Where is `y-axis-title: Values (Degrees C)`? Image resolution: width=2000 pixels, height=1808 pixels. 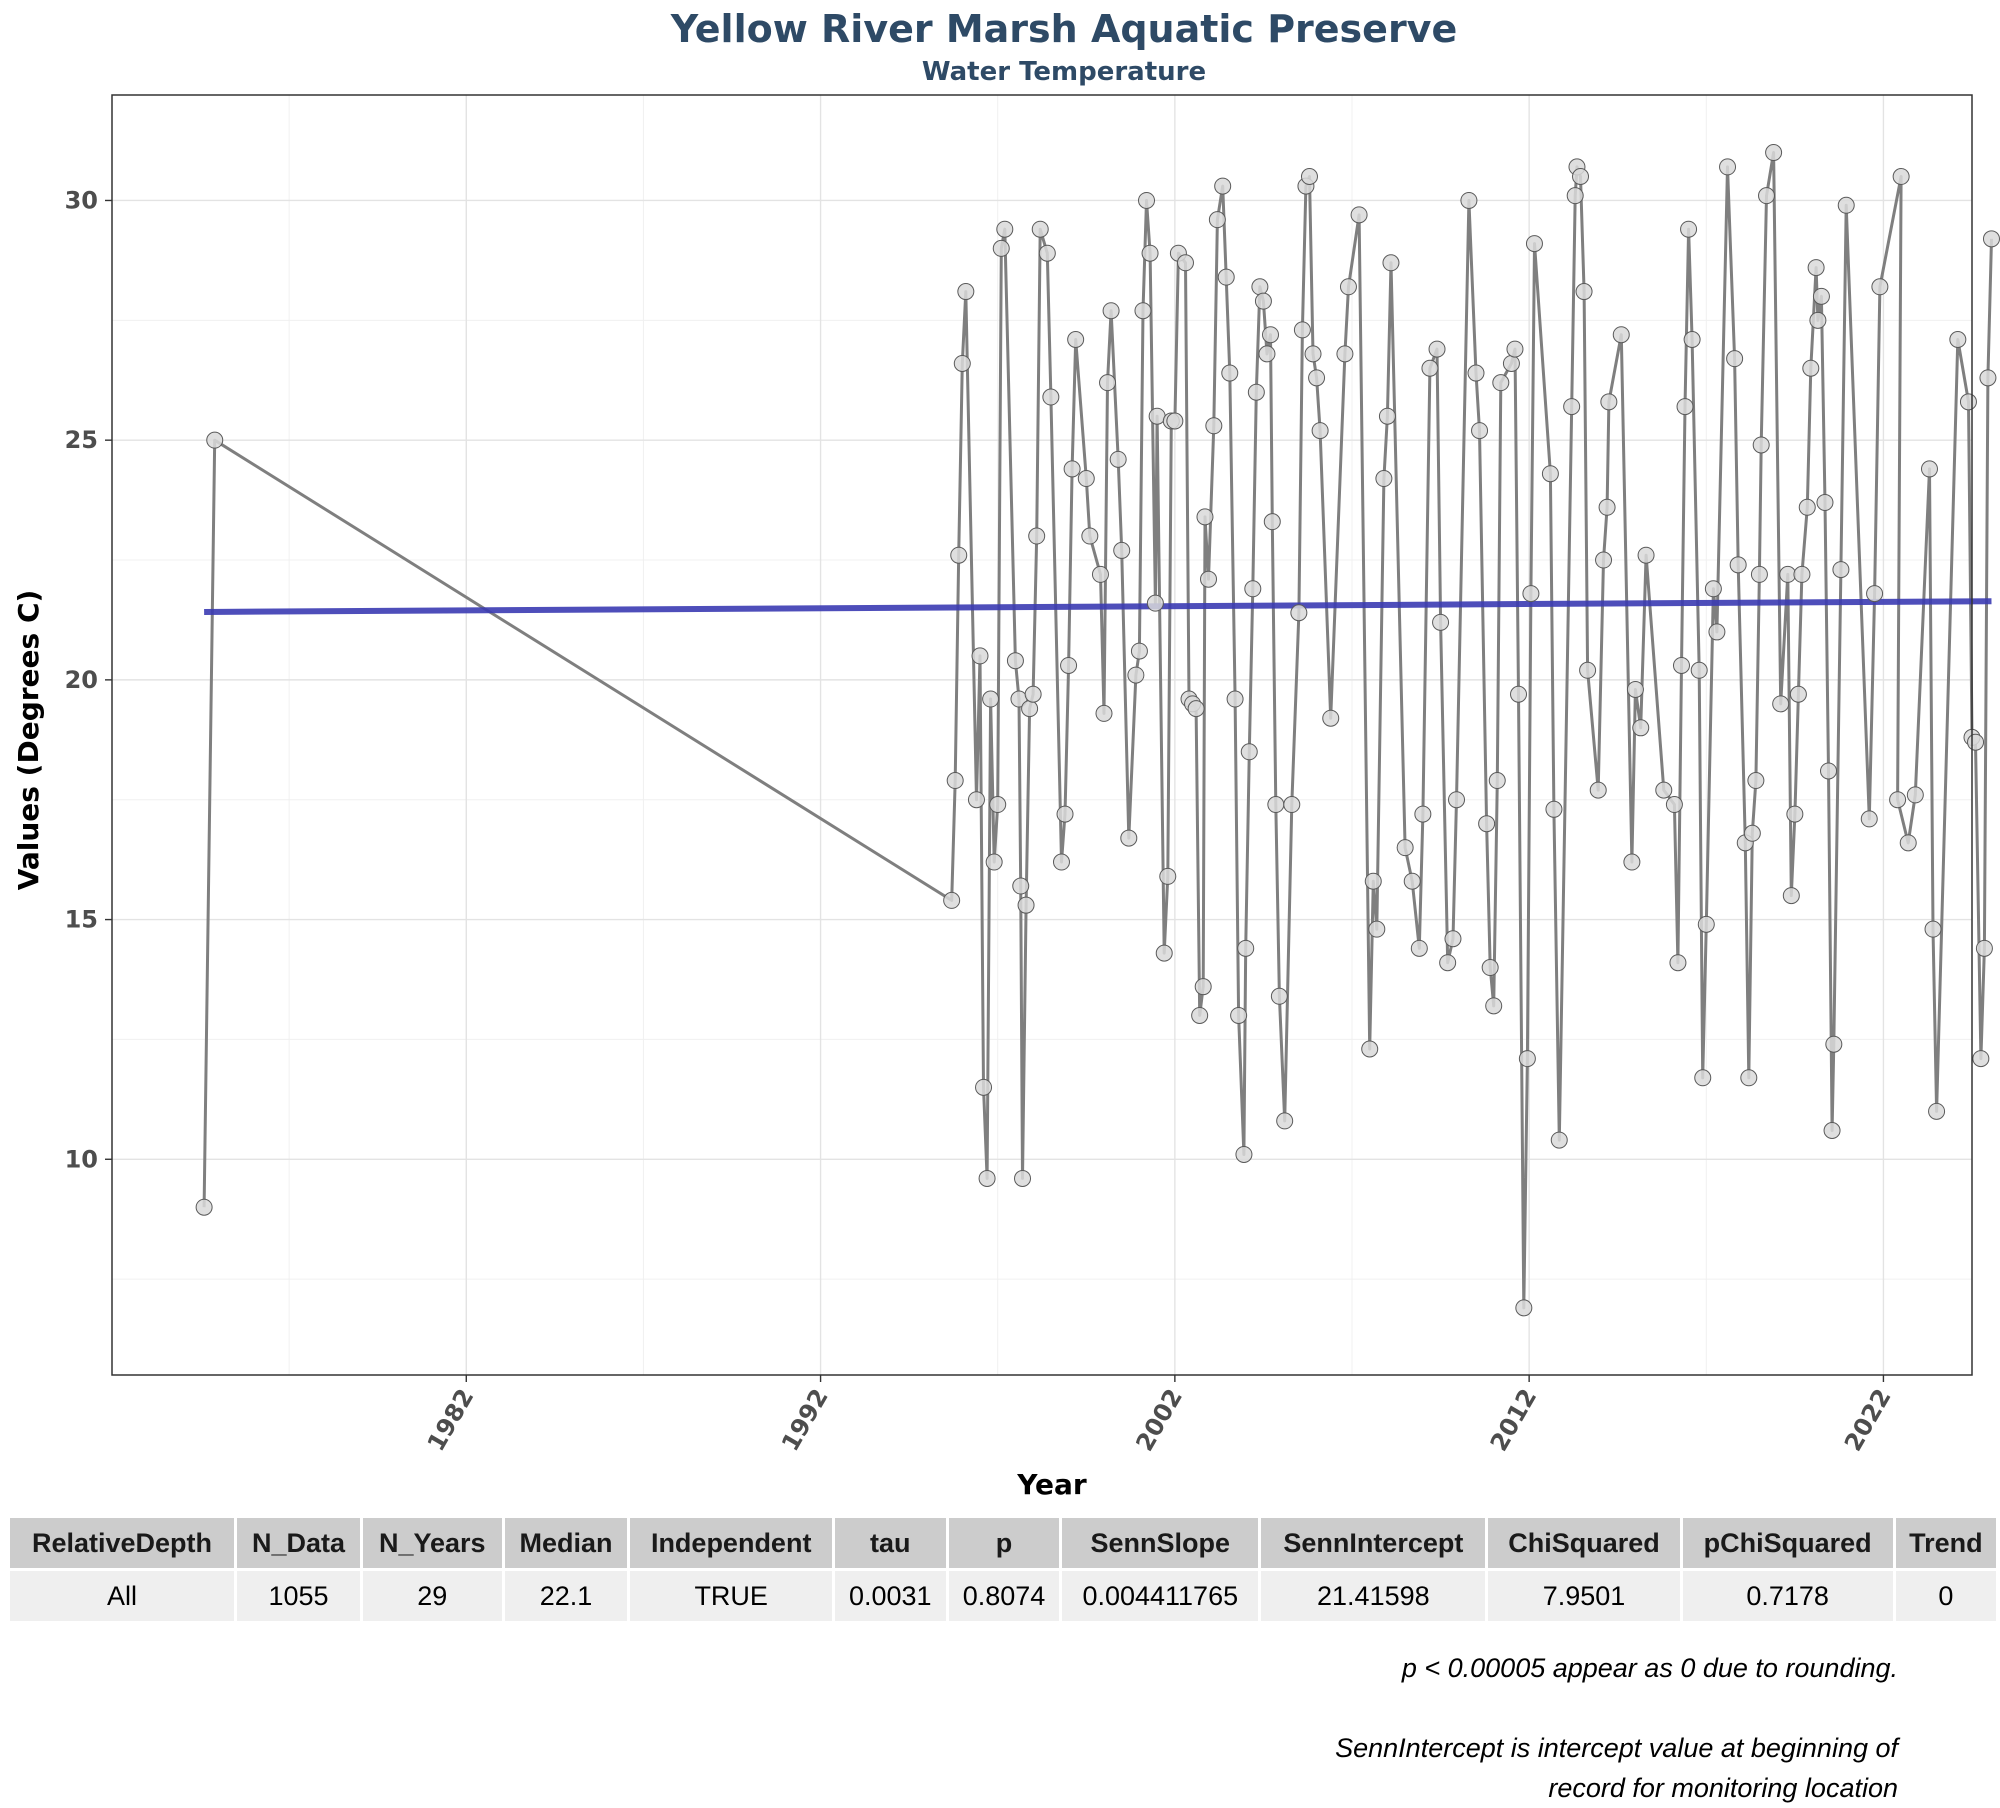
y-axis-title: Values (Degrees C) is located at coordinates (28, 740).